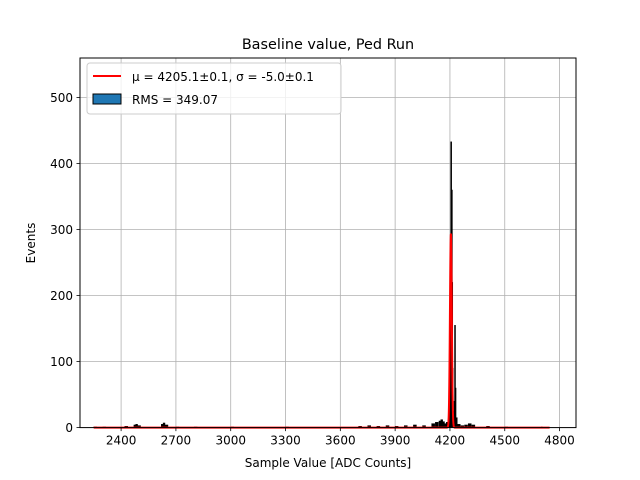 The image size is (640, 480). Describe the element at coordinates (504, 441) in the screenshot. I see `x-tick-label: 4500` at that location.